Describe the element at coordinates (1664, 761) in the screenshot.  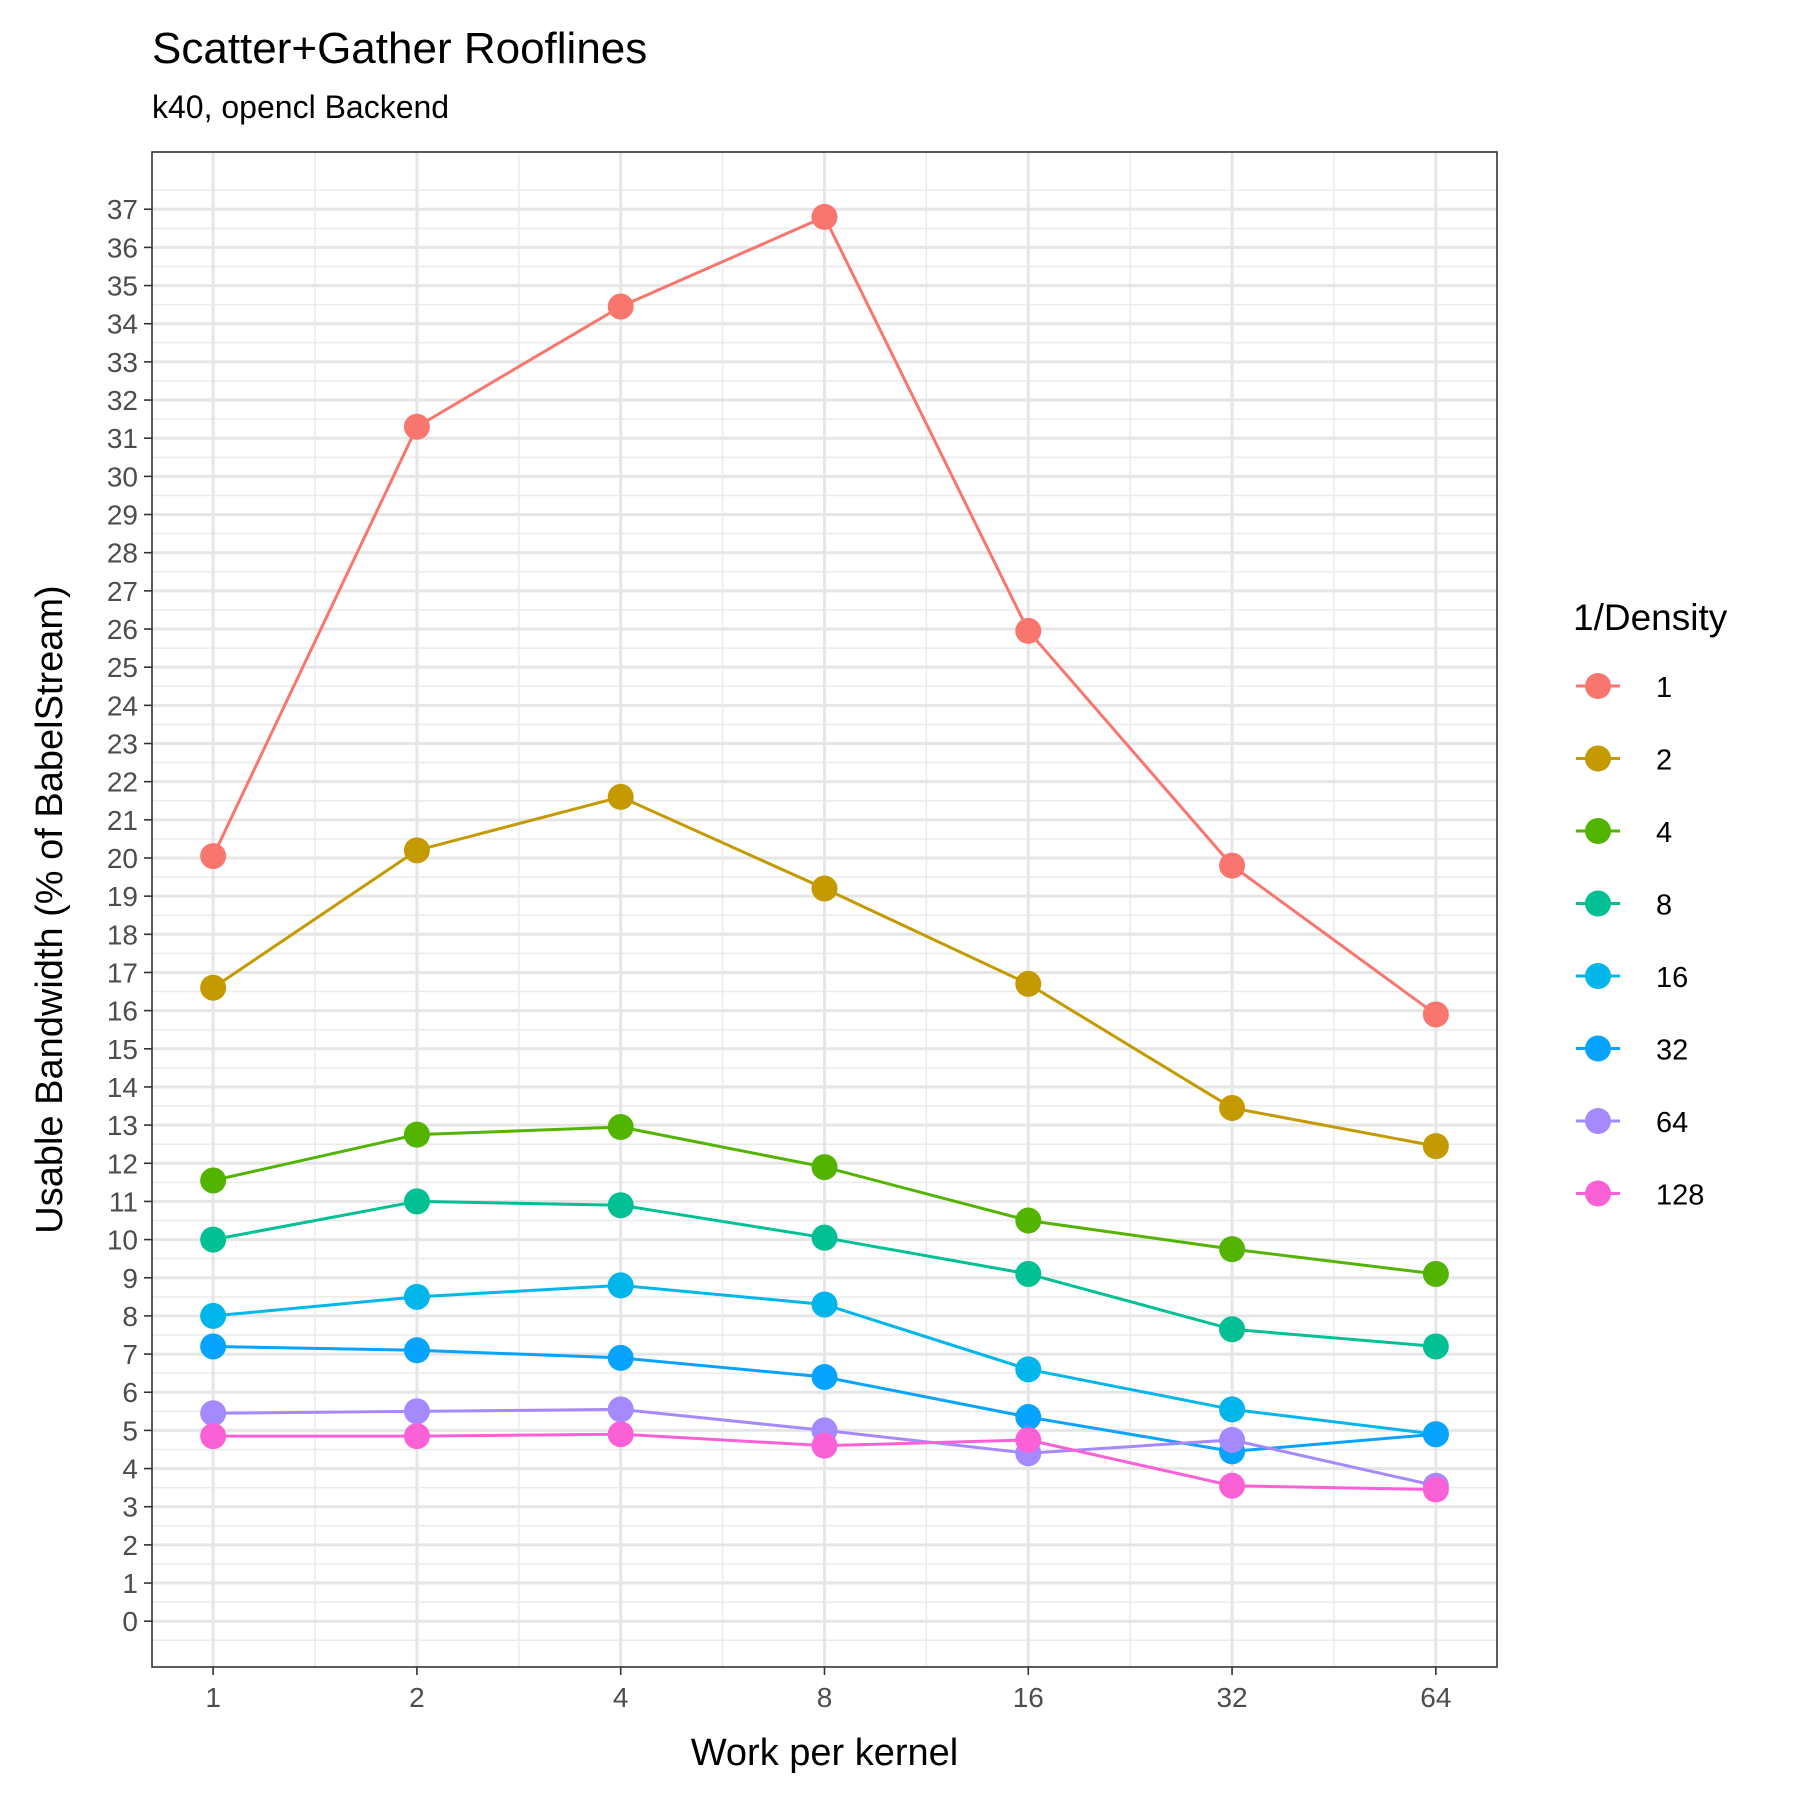
I see `legend-label: 2` at that location.